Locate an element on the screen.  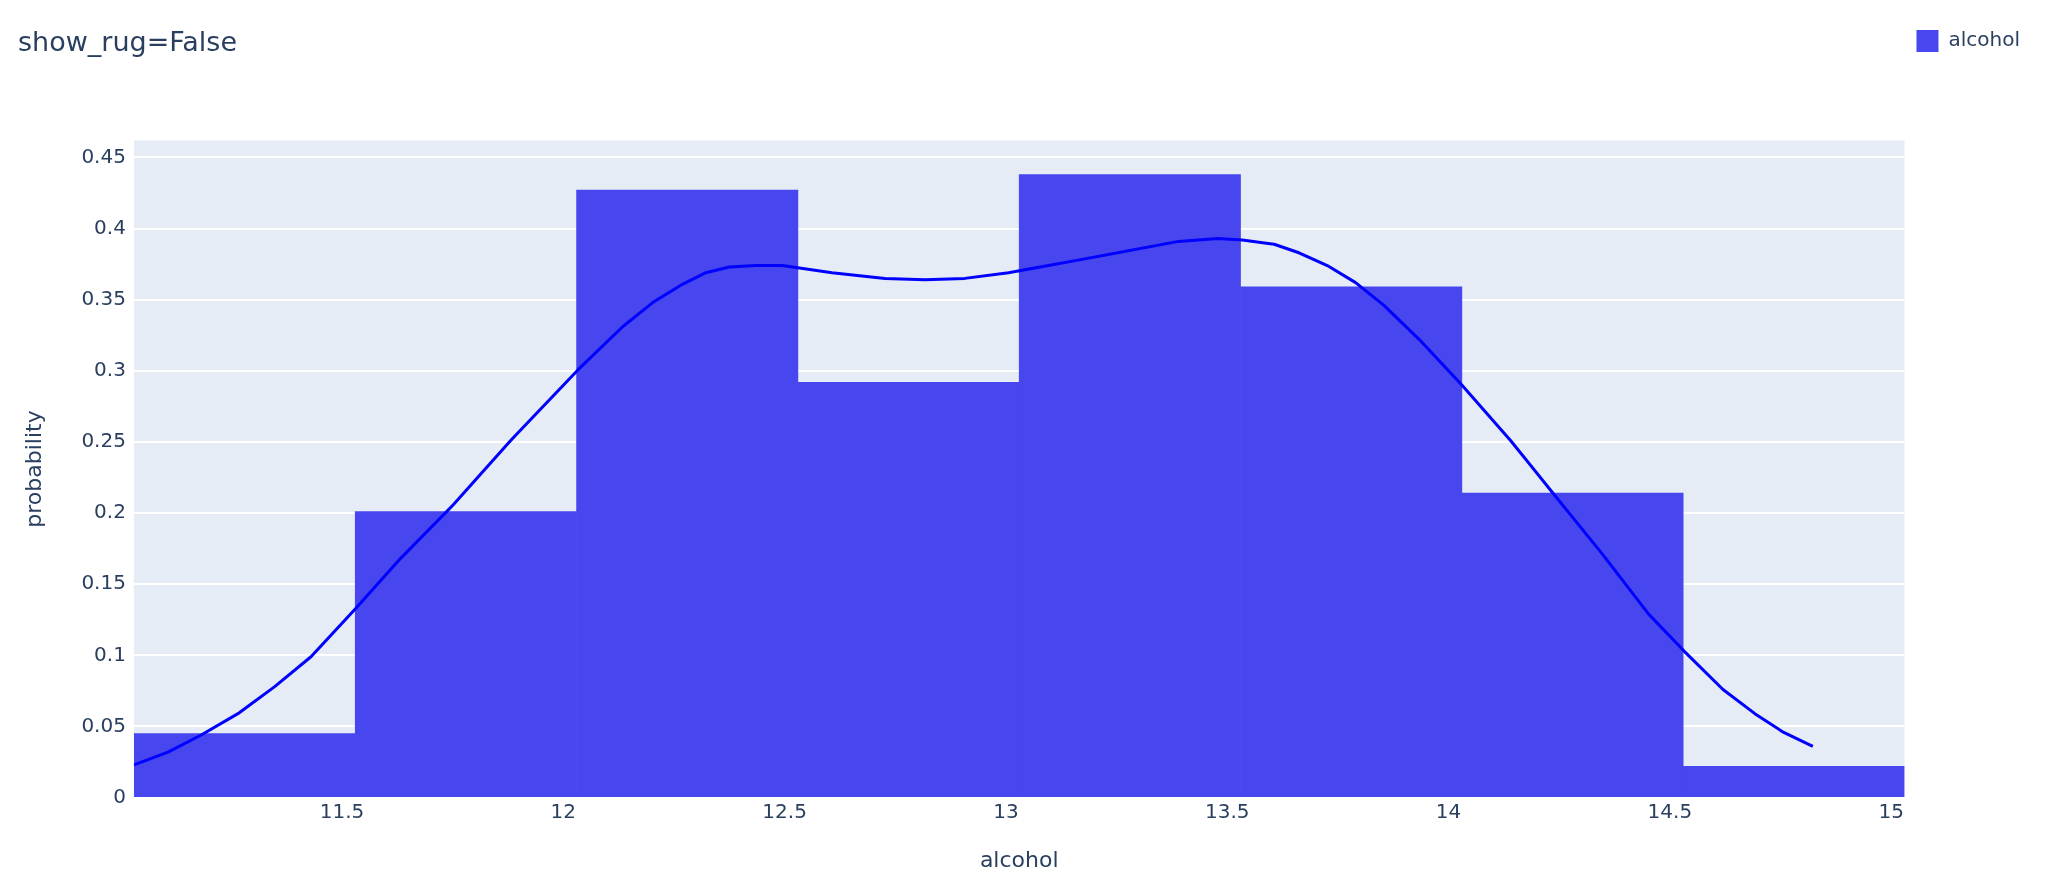
y-tick-label: 0.2 is located at coordinates (110, 511).